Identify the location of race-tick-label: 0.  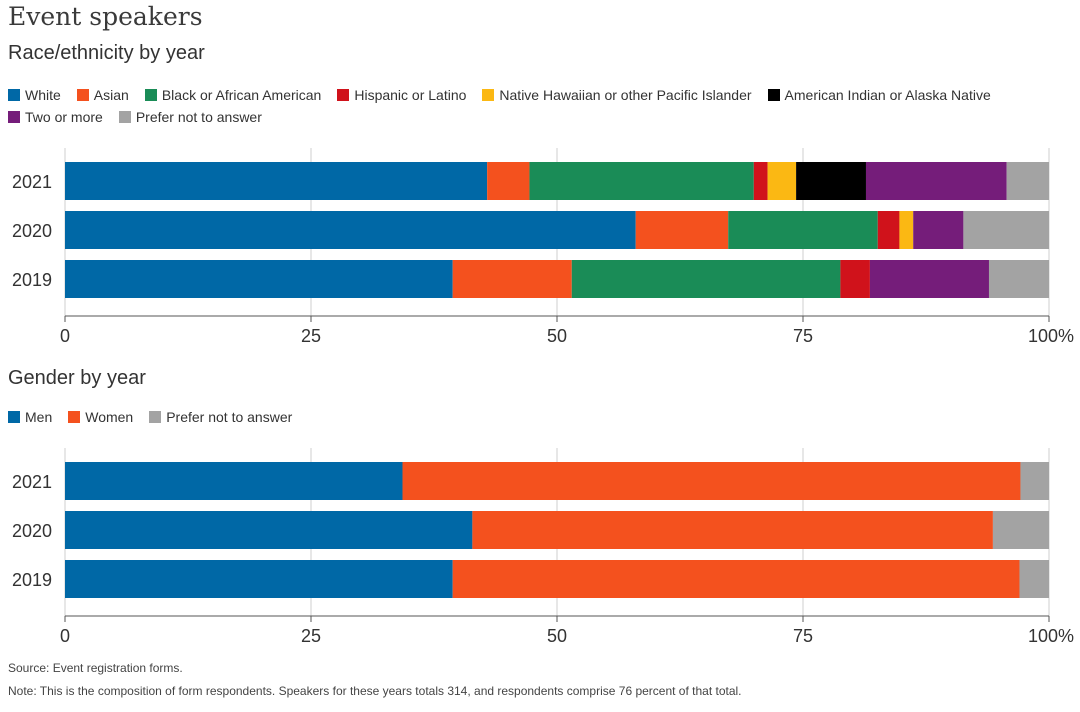
(65, 335).